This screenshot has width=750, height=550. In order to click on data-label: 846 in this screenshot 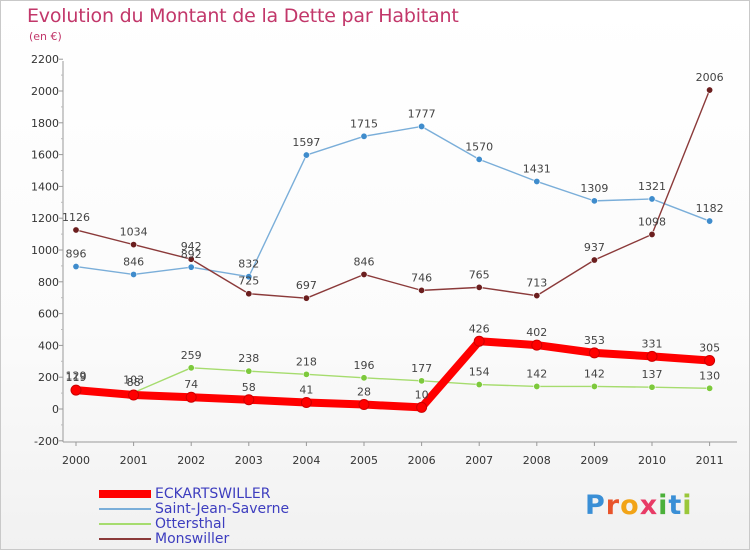, I will do `click(364, 261)`.